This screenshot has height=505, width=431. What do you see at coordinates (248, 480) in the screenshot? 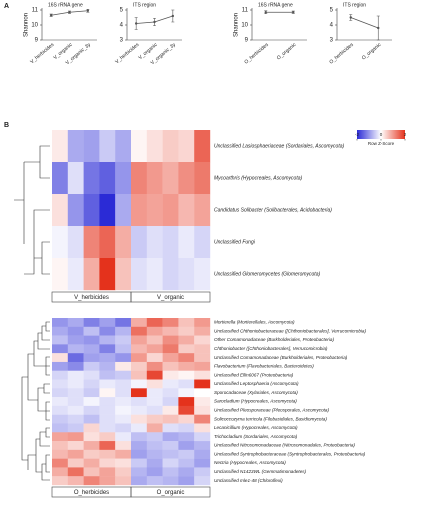
I see `row-label: Unclassified mle1-48 (Chloroflexi)` at bounding box center [248, 480].